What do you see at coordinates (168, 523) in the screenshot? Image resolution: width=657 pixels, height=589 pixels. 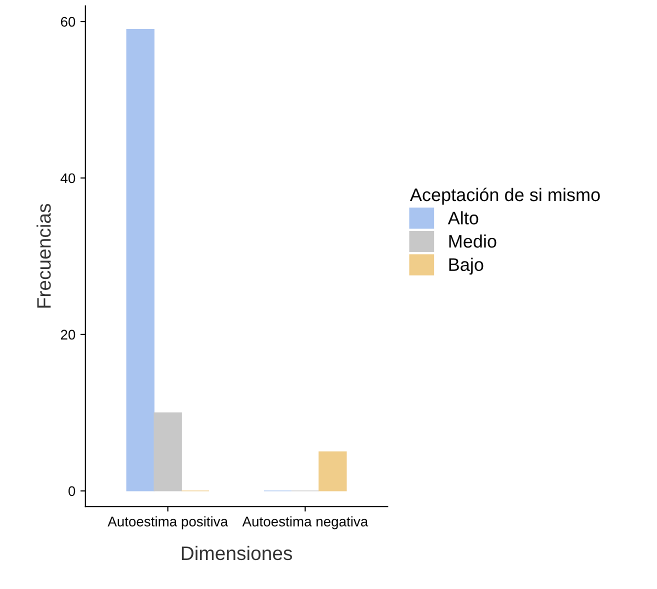 I see `x-tick-label: Autoestima positiva` at bounding box center [168, 523].